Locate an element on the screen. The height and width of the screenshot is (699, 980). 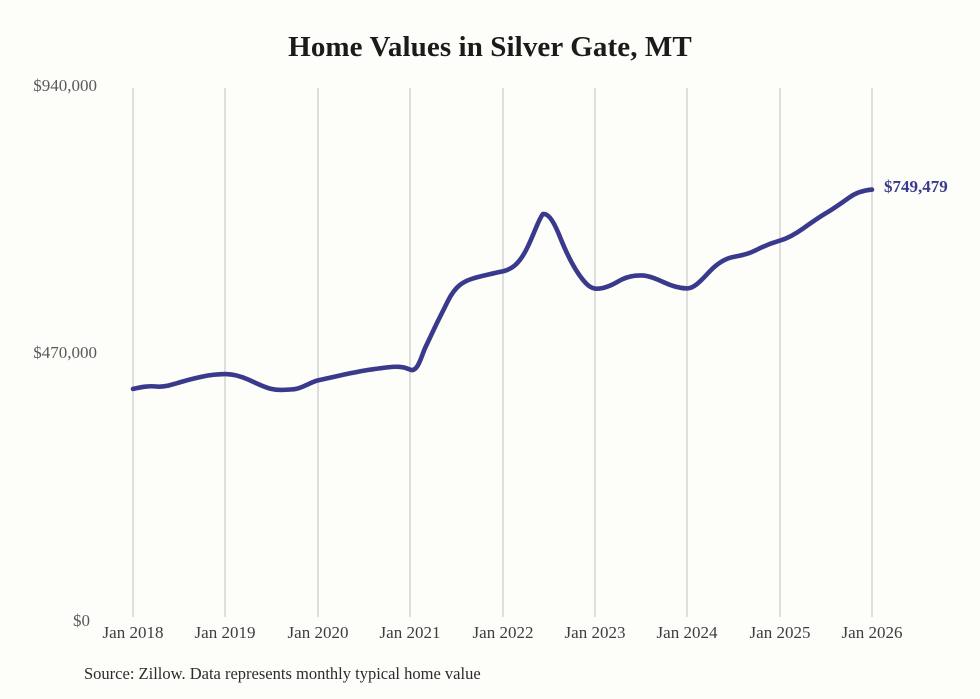
chart-title: Home Values in Silver Gate, MT is located at coordinates (490, 47).